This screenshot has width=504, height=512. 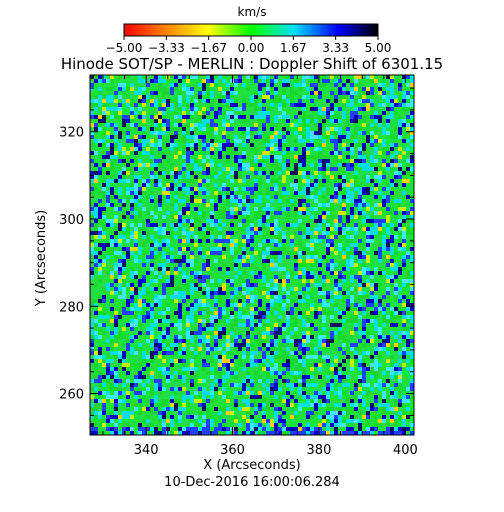 What do you see at coordinates (208, 48) in the screenshot?
I see `colorbar-tick-label: −1.67` at bounding box center [208, 48].